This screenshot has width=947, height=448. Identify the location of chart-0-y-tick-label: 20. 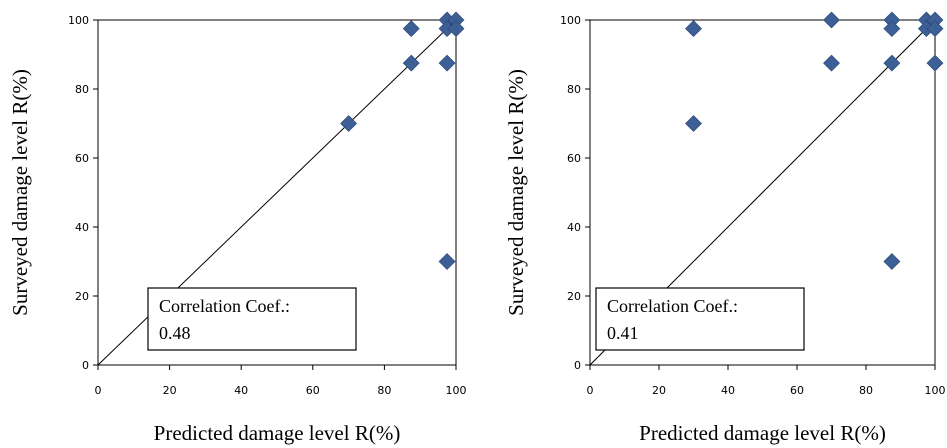
(82, 296).